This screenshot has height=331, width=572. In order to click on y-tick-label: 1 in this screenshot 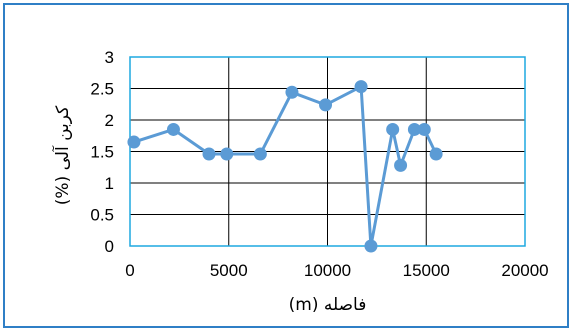, I will do `click(109, 183)`.